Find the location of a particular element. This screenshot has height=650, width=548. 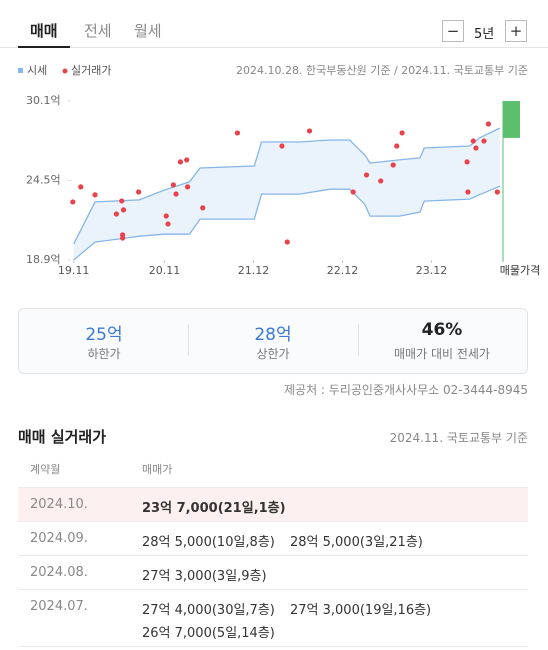

deal-price: 28억 5,000(10일,8층) is located at coordinates (208, 542).